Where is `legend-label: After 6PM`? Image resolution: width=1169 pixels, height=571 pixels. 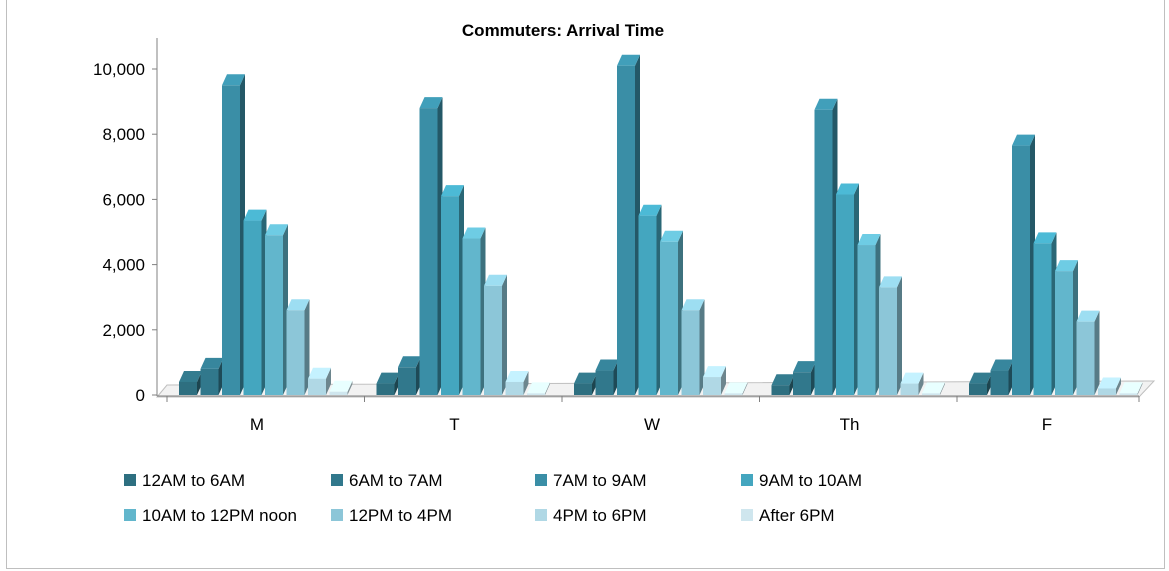
legend-label: After 6PM is located at coordinates (797, 515).